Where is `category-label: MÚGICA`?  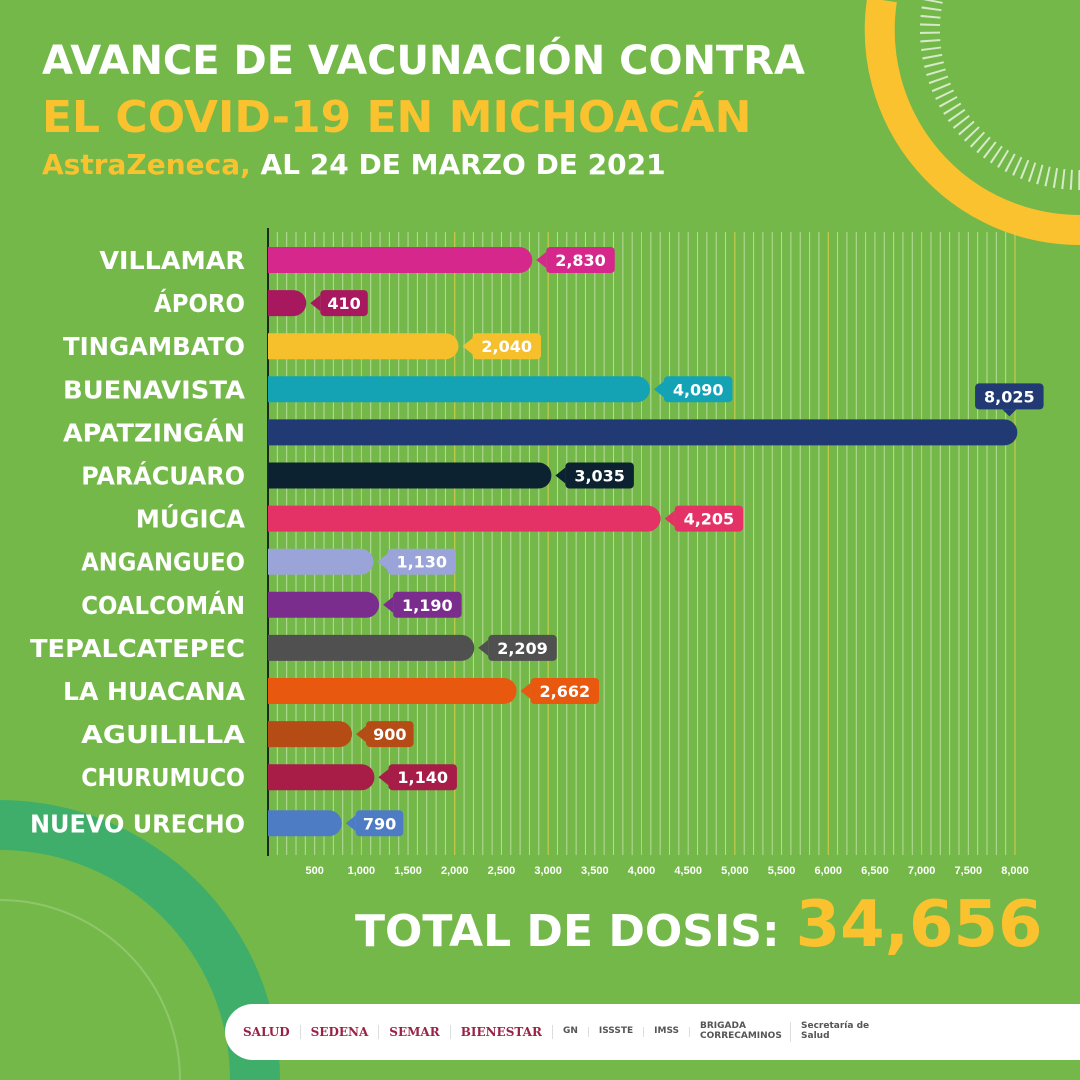 category-label: MÚGICA is located at coordinates (191, 519).